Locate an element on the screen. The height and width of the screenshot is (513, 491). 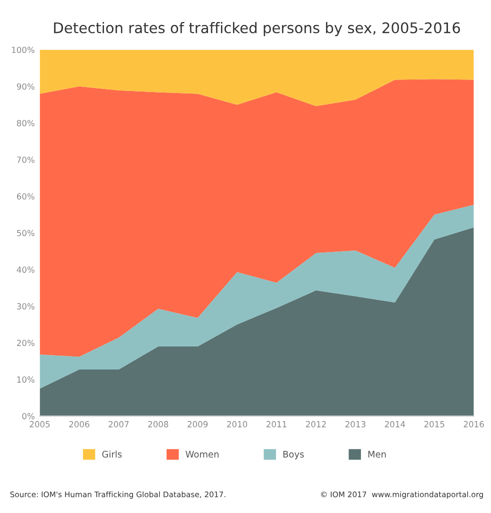
y-tick-label: 70% is located at coordinates (25, 159).